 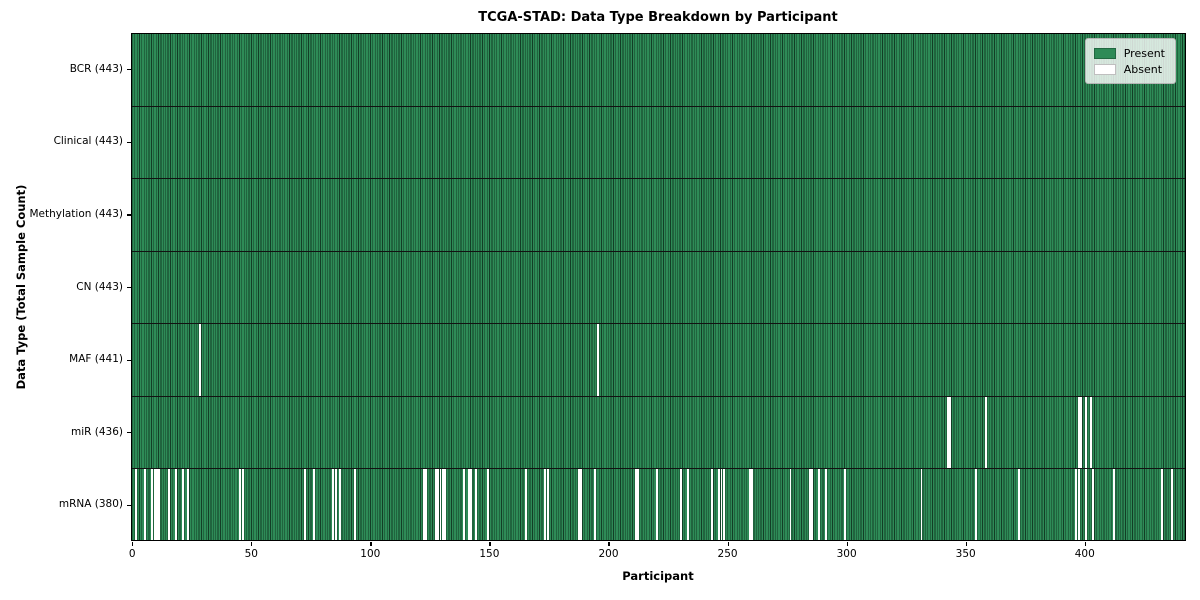 I want to click on y-tick-label: Clinical (443), so click(x=88, y=141).